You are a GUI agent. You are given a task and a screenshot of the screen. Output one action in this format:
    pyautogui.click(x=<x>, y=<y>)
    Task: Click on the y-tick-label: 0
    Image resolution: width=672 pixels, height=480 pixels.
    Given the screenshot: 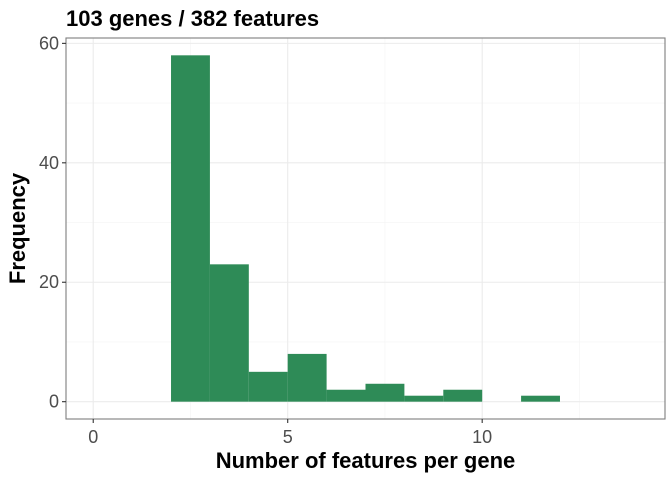 What is the action you would take?
    pyautogui.click(x=54, y=402)
    